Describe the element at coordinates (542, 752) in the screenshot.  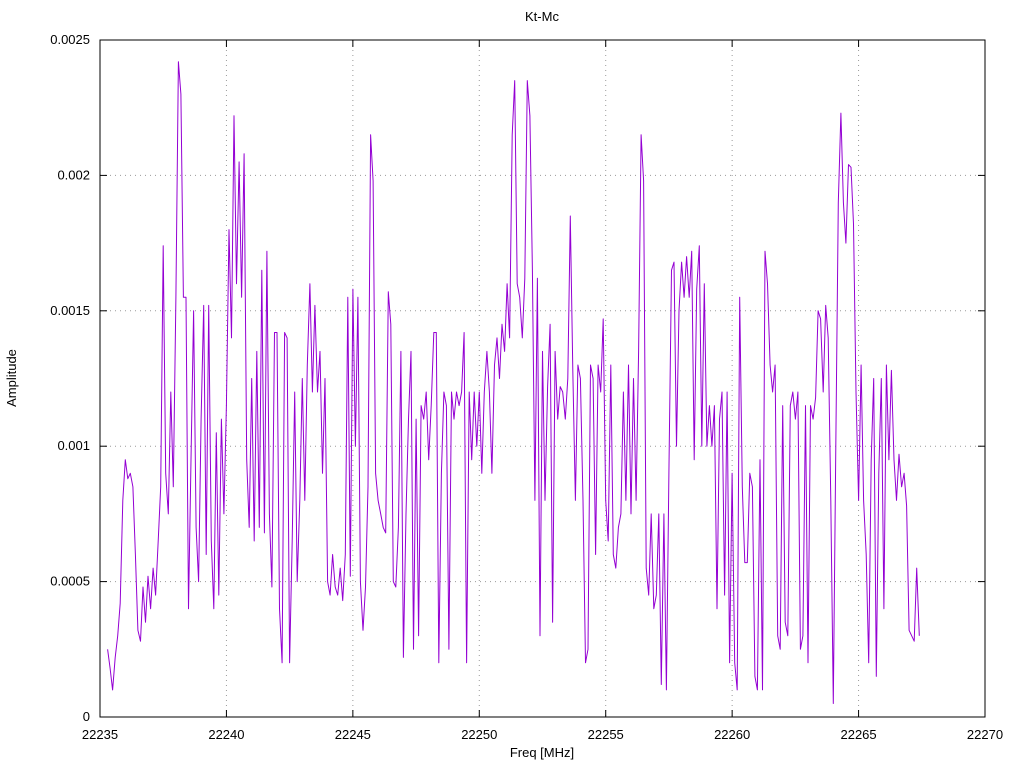
I see `x-axis-label: Freq [MHz]` at that location.